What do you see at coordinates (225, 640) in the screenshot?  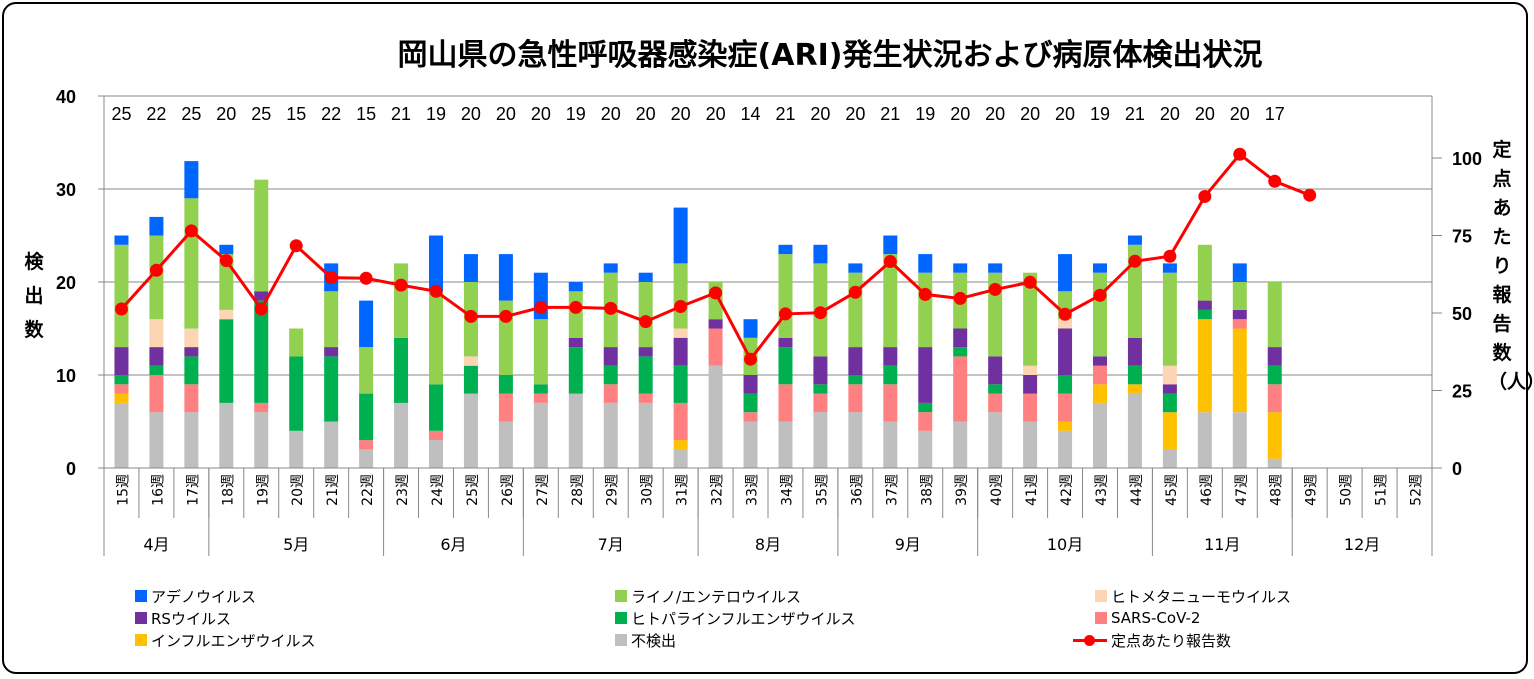 I see `legend-item: インフルエンザウイルス` at bounding box center [225, 640].